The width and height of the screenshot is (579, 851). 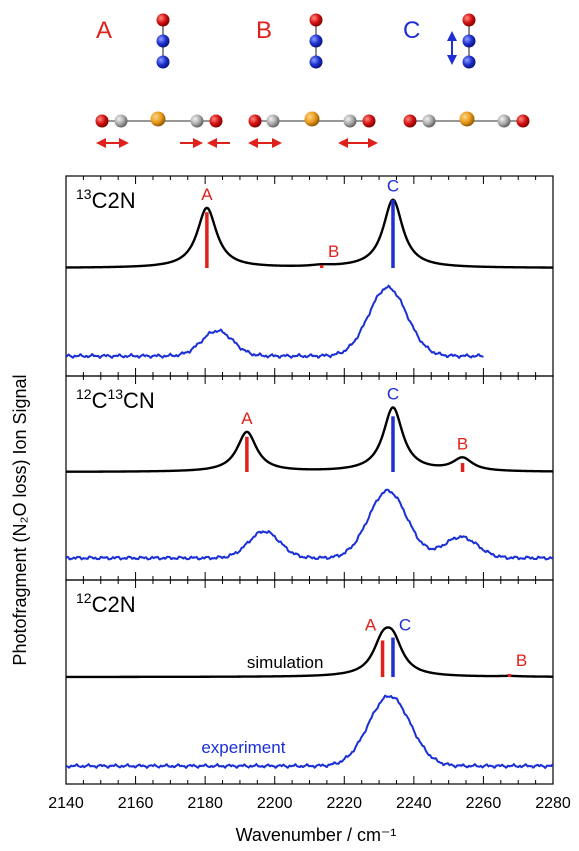 I want to click on x-tick-label: 2240, so click(x=414, y=803).